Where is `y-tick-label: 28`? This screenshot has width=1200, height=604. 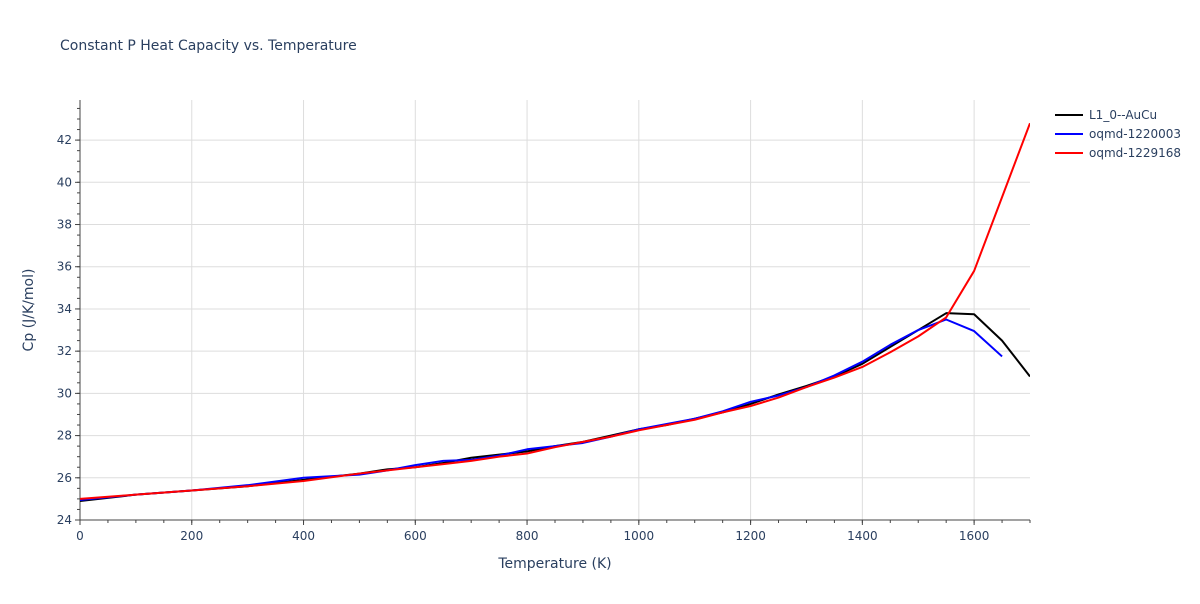
y-tick-label: 28 is located at coordinates (64, 436).